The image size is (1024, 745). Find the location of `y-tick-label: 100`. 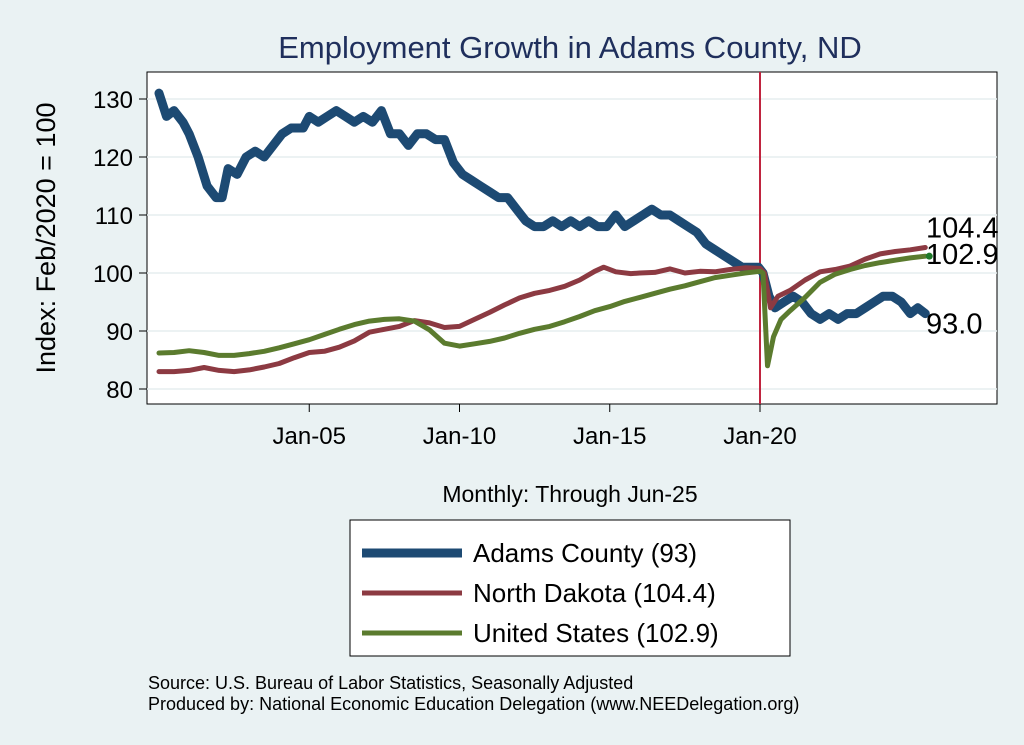

y-tick-label: 100 is located at coordinates (113, 274).